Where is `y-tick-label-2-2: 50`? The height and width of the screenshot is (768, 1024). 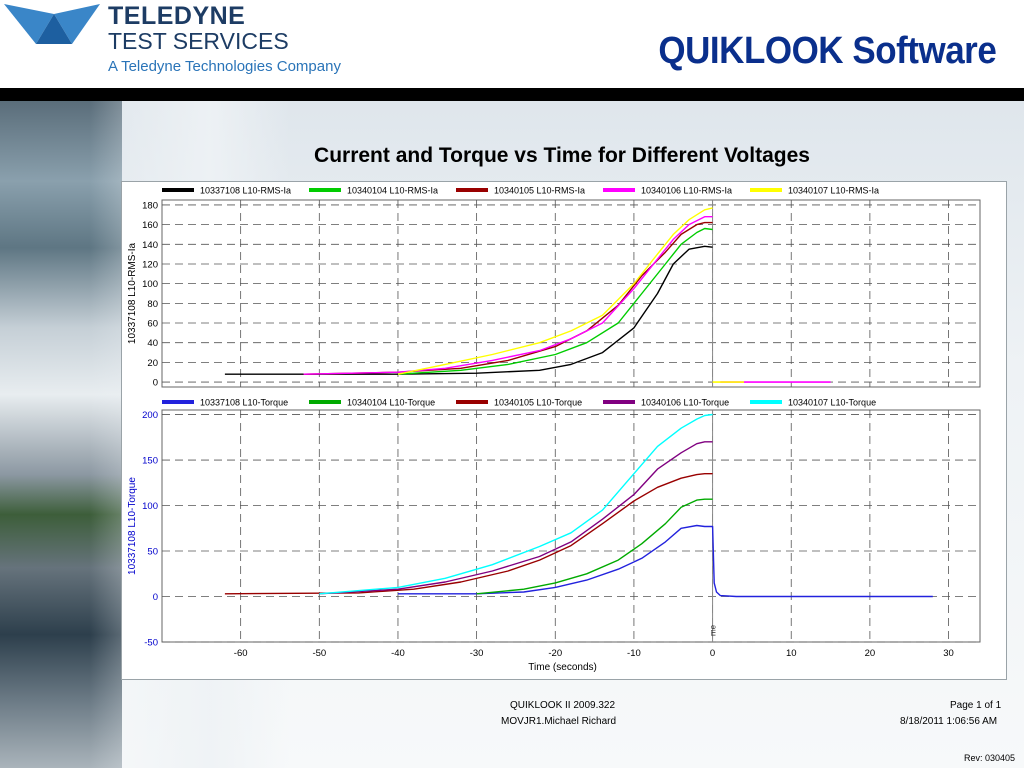
y-tick-label-2-2: 50 is located at coordinates (152, 552).